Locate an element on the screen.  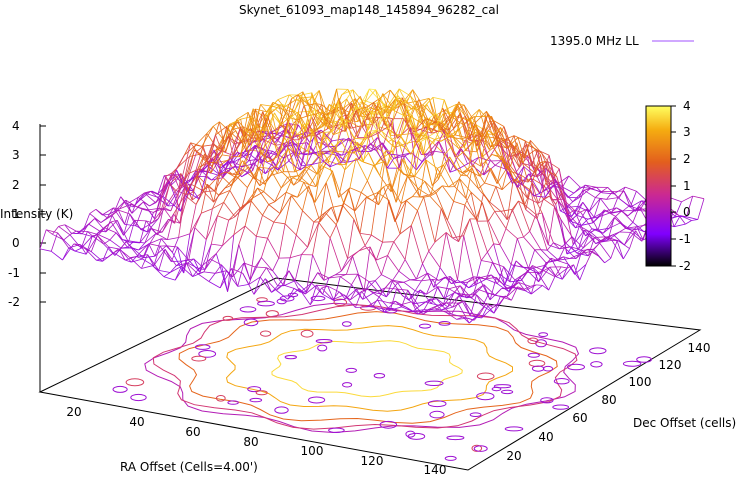
colorbar-tick-label: 1 is located at coordinates (687, 186).